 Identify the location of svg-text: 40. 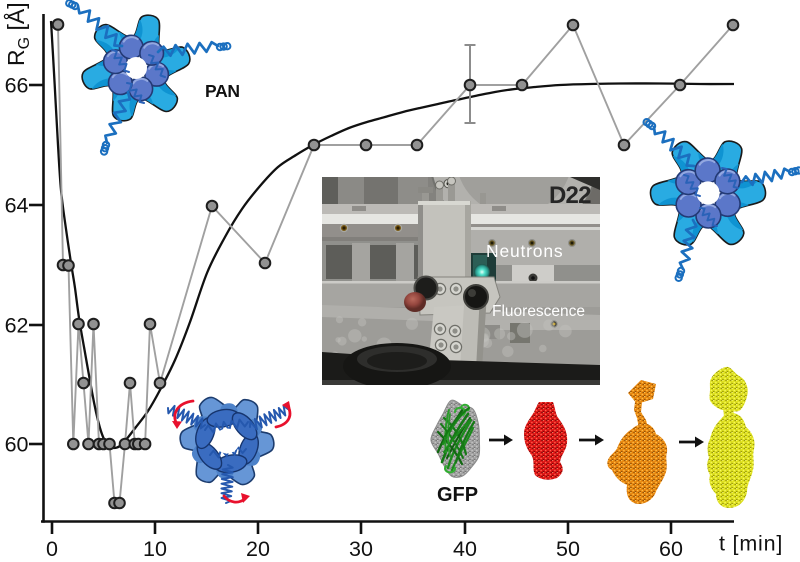
(465, 549).